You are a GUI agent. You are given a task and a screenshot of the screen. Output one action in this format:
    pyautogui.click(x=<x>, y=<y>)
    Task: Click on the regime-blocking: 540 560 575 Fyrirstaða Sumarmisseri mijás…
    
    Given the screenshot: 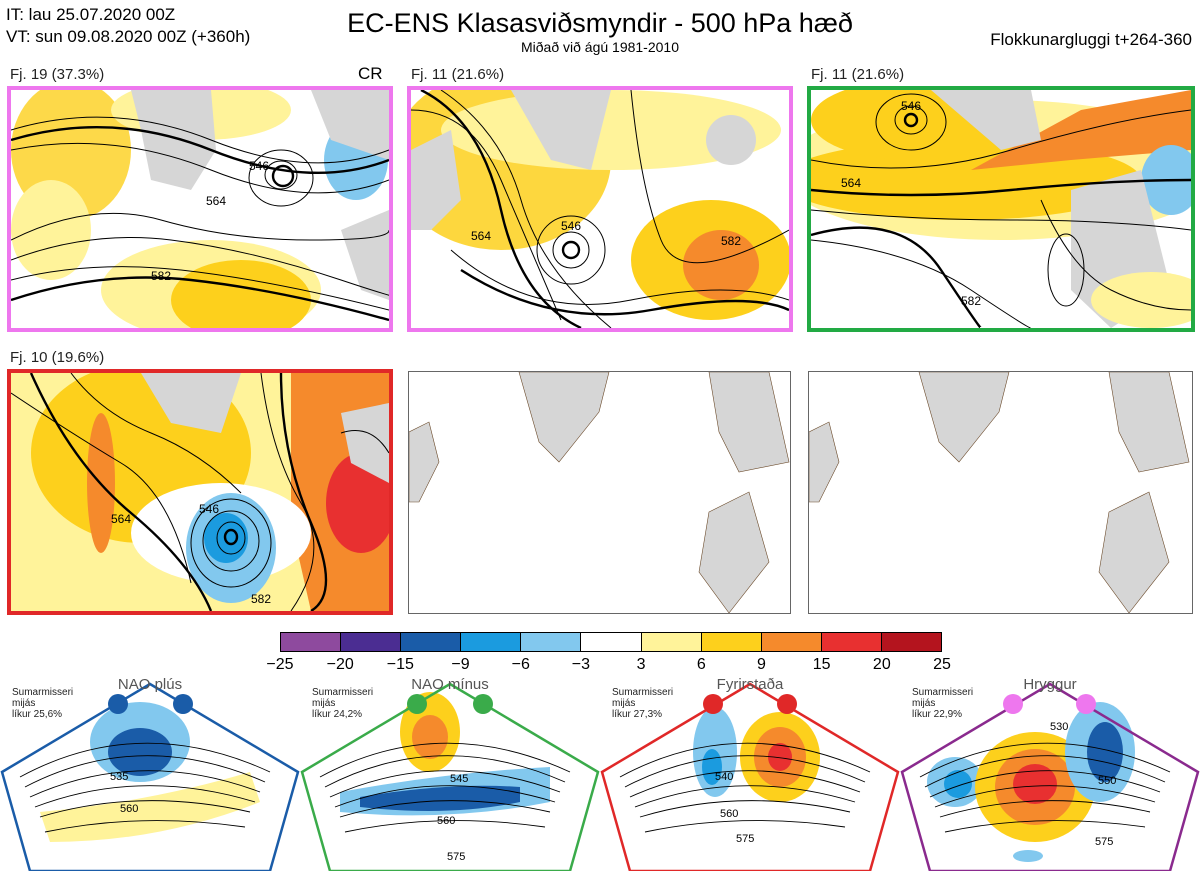 What is the action you would take?
    pyautogui.click(x=750, y=771)
    